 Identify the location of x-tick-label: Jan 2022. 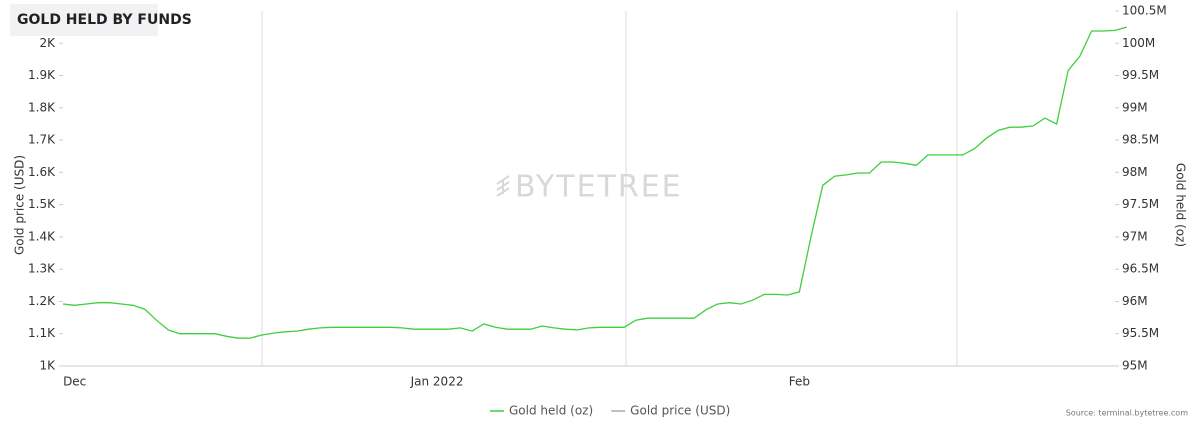
(437, 382).